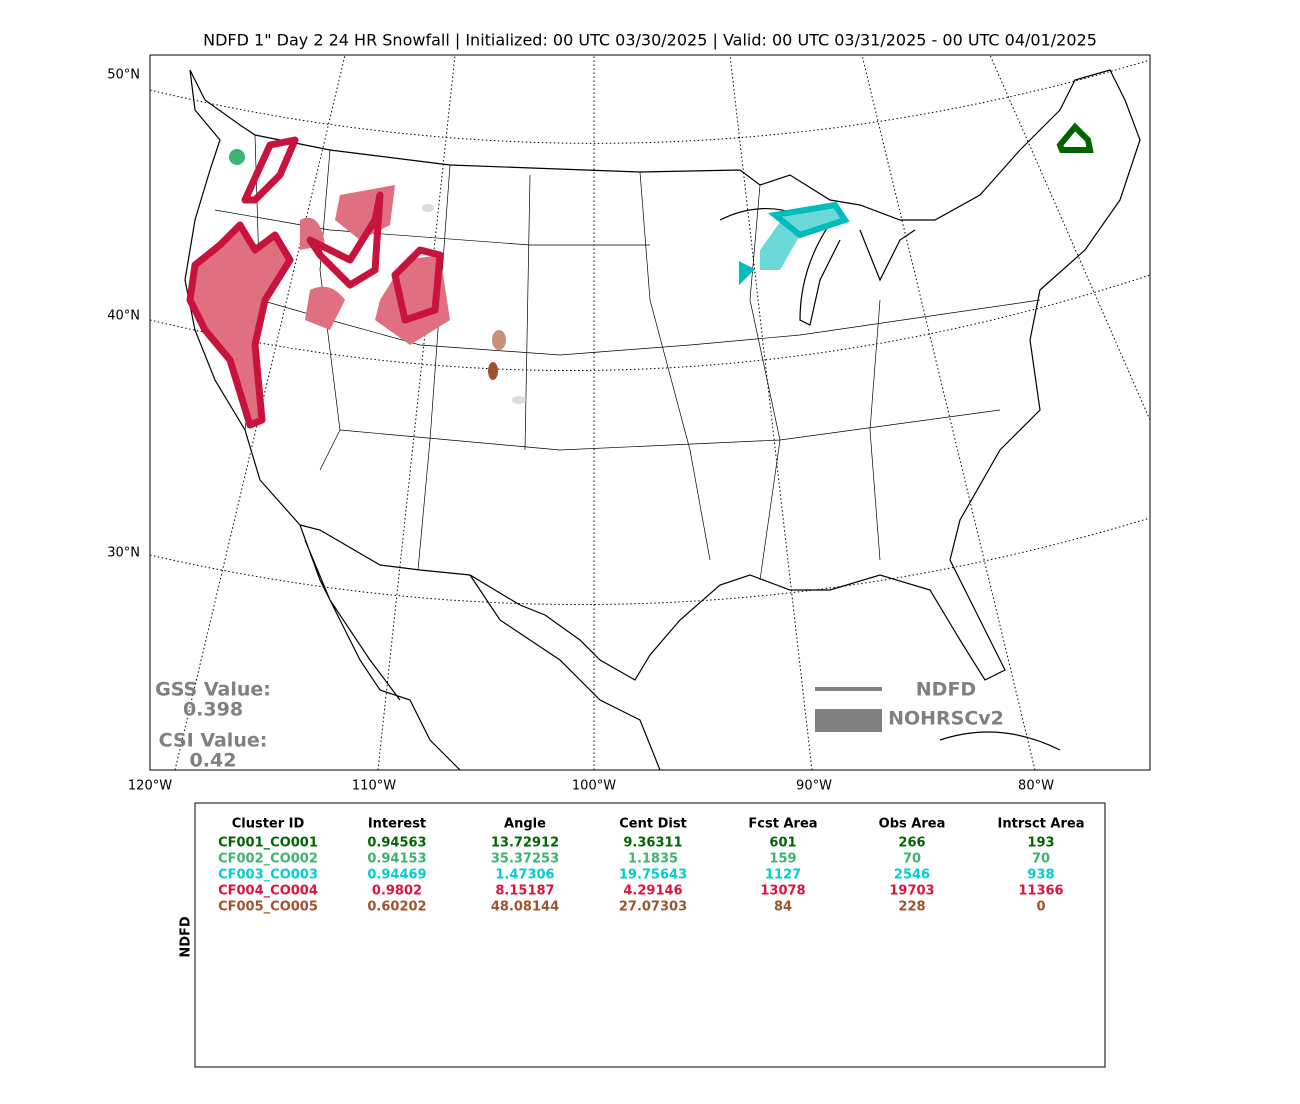 Image resolution: width=1300 pixels, height=1104 pixels. What do you see at coordinates (123, 553) in the screenshot?
I see `lat-label: 30°N` at bounding box center [123, 553].